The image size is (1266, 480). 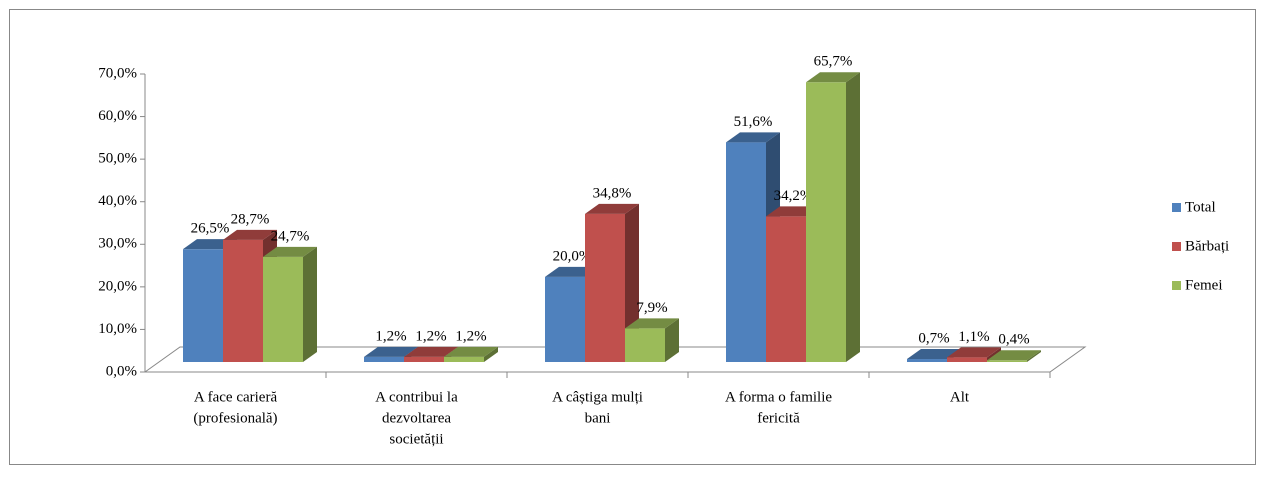 I want to click on y-tick-label: 10,0%, so click(x=117, y=329).